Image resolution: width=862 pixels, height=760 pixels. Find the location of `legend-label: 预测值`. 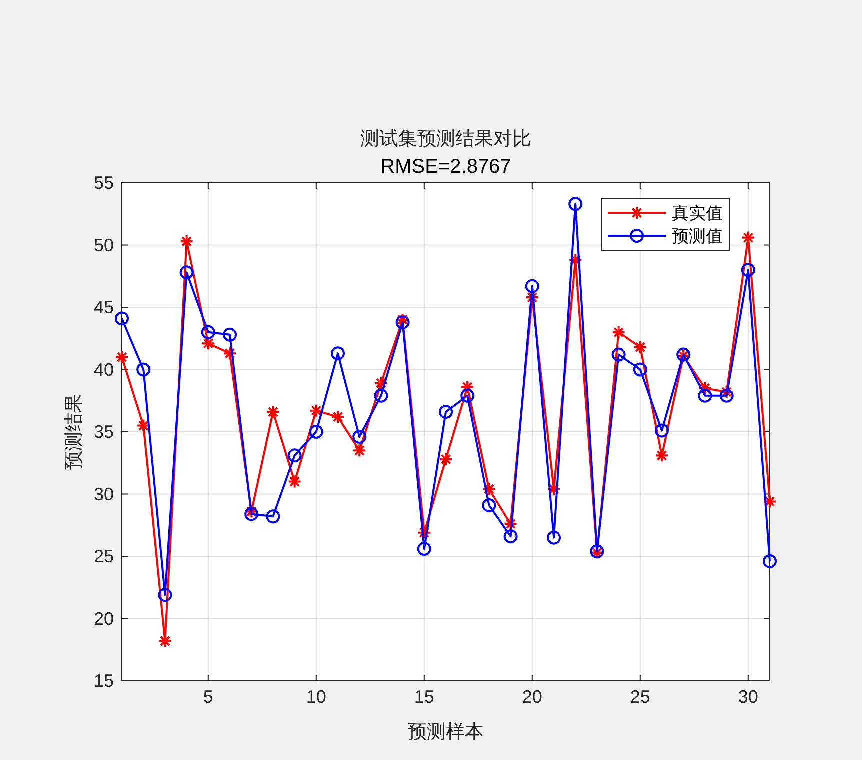

legend-label: 预测值 is located at coordinates (697, 237).